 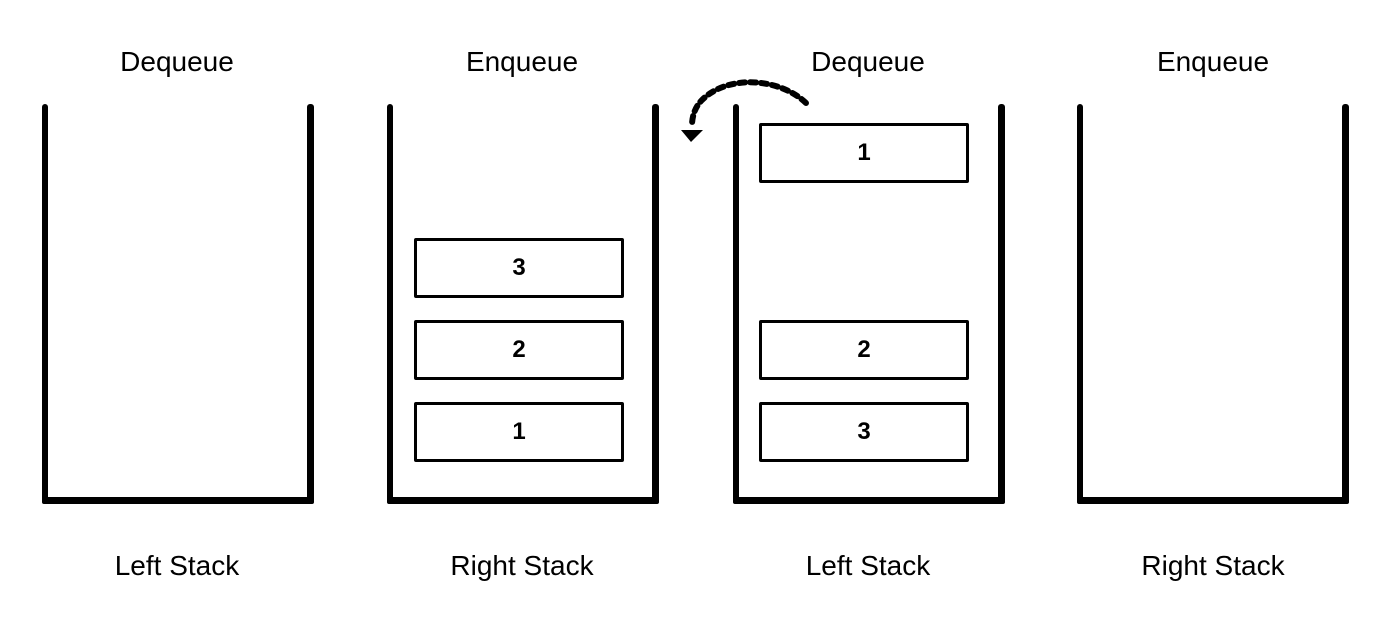 What do you see at coordinates (869, 304) in the screenshot?
I see `stack-container: 1 2 3` at bounding box center [869, 304].